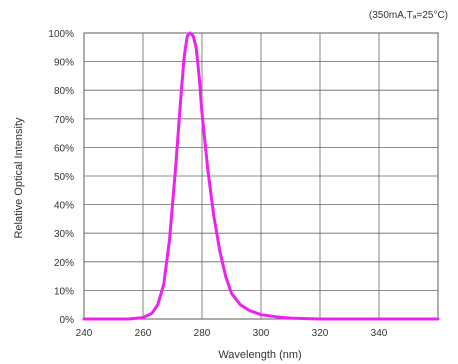 This screenshot has width=458, height=364. Describe the element at coordinates (320, 333) in the screenshot. I see `x-tick-label: 320` at that location.